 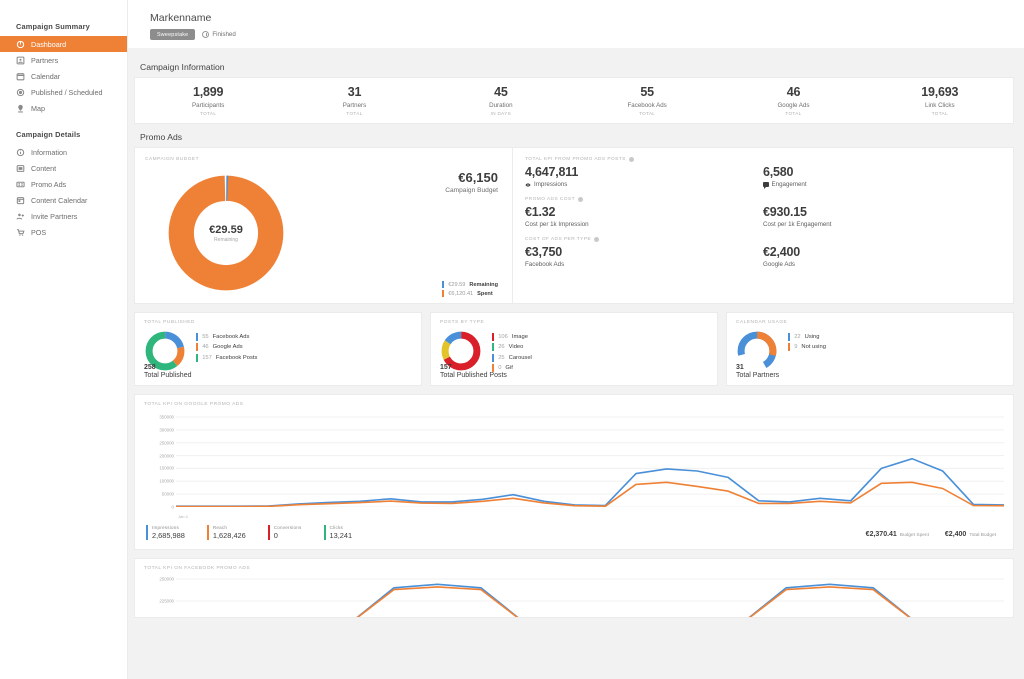 What do you see at coordinates (558, 239) in the screenshot?
I see `cost-per-type-label: COST OF ADS PER TYPE` at bounding box center [558, 239].